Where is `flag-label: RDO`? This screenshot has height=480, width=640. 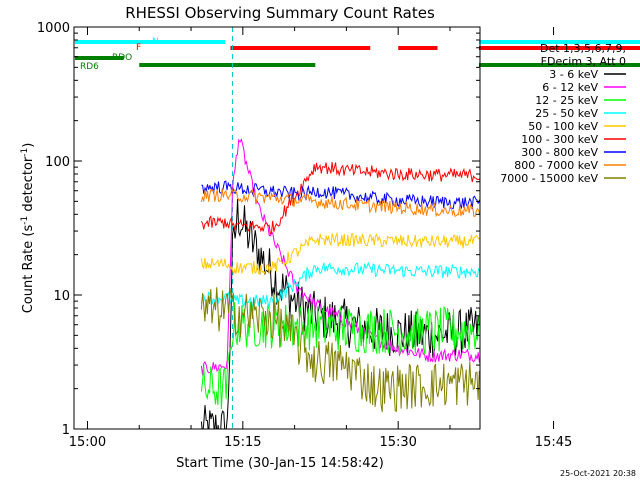
flag-label: RDO is located at coordinates (122, 58).